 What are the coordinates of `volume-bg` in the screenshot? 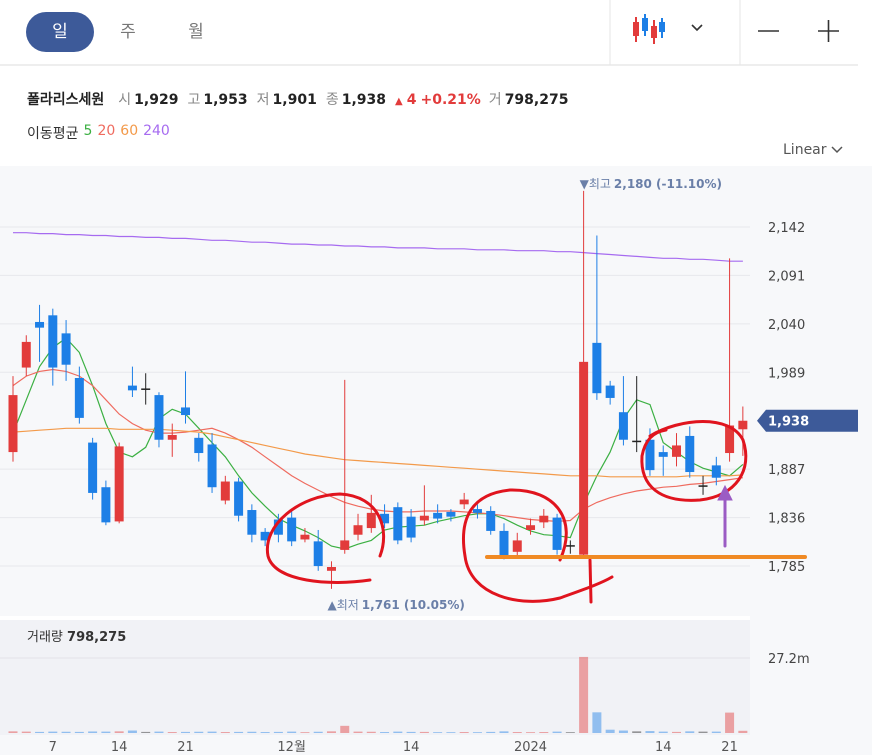 It's located at (375, 677).